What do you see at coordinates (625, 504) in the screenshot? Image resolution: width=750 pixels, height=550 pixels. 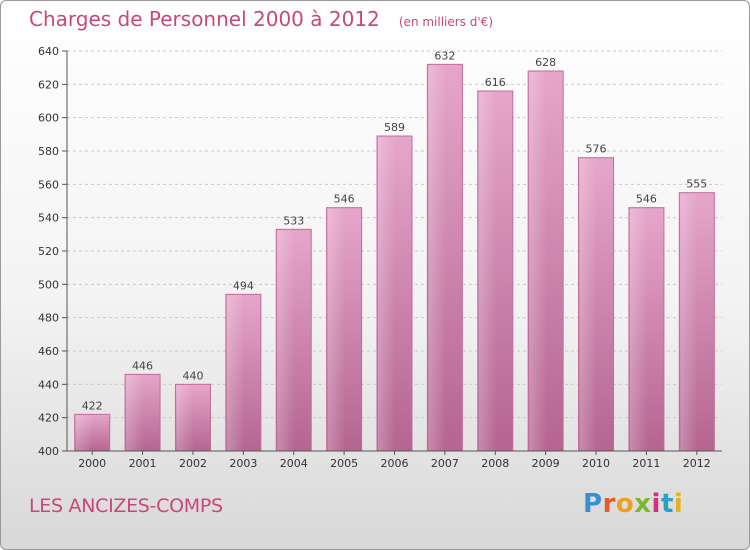 I see `logo-letter: o` at bounding box center [625, 504].